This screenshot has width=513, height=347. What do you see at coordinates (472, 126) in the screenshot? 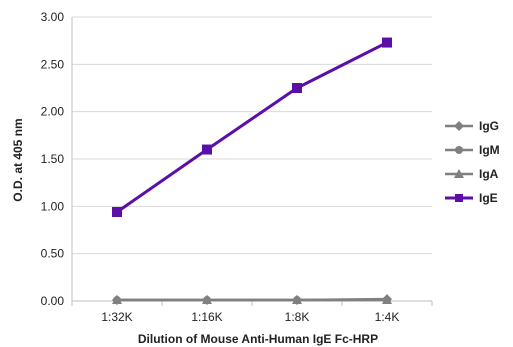
I see `legend-item-igg: IgG` at bounding box center [472, 126].